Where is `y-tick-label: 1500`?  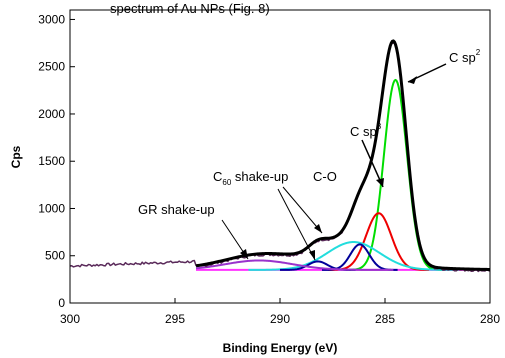 y-tick-label: 1500 is located at coordinates (51, 161).